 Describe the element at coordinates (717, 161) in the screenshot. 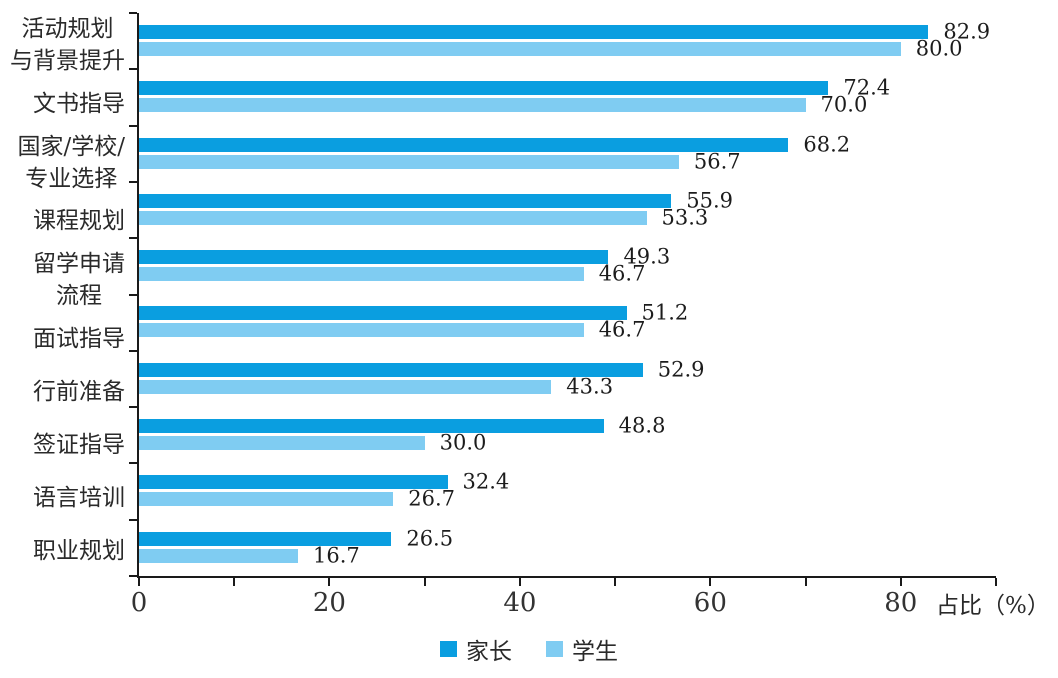

I see `value-label: 56.7` at that location.